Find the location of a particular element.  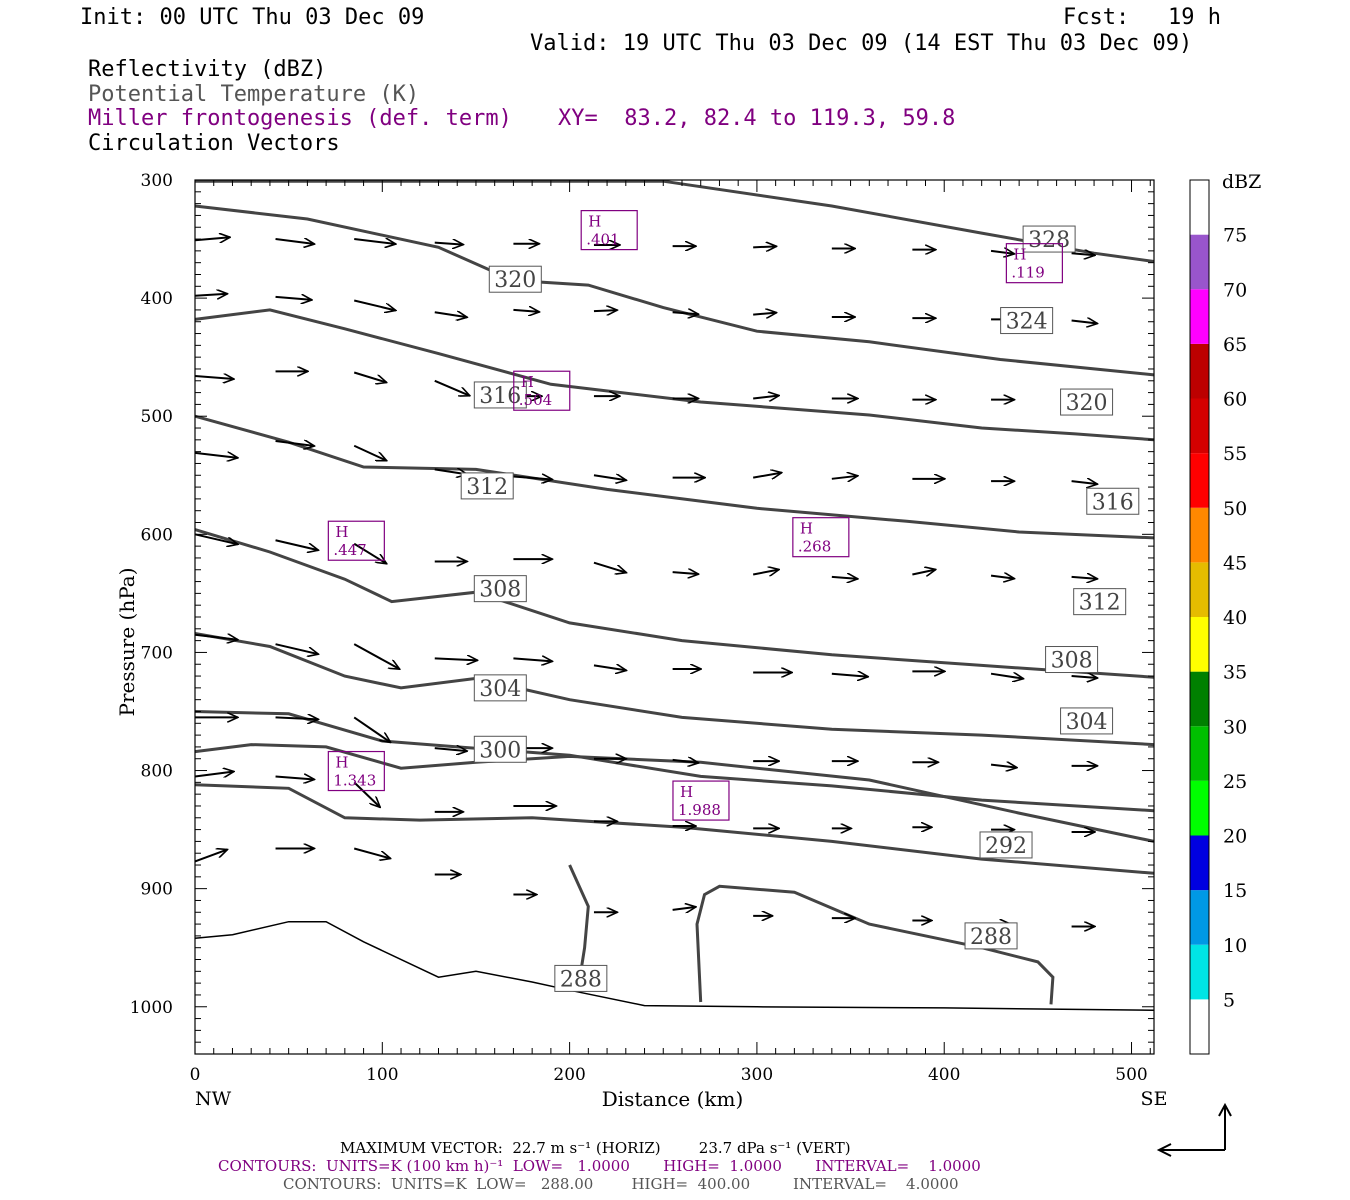

y-tick-label: 900 is located at coordinates (157, 890).